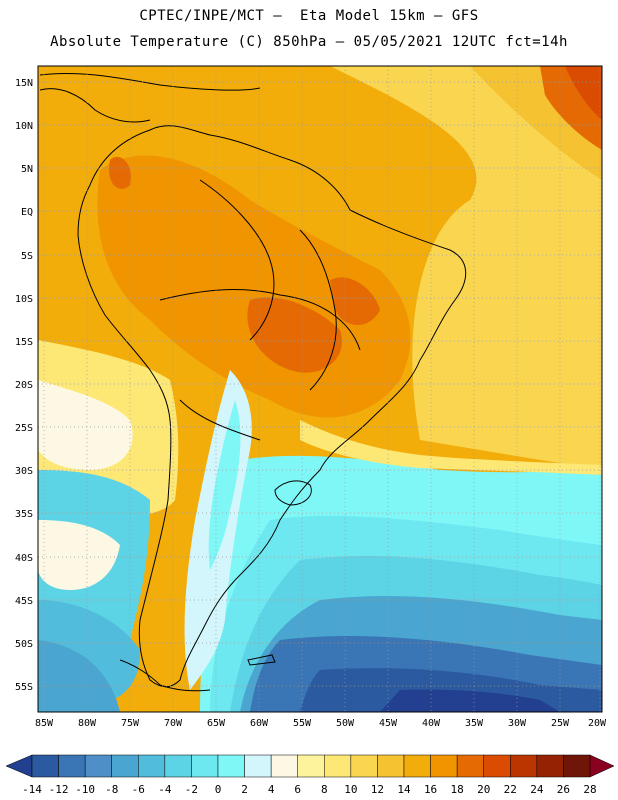  I want to click on colorbar-label: -2, so click(191, 789).